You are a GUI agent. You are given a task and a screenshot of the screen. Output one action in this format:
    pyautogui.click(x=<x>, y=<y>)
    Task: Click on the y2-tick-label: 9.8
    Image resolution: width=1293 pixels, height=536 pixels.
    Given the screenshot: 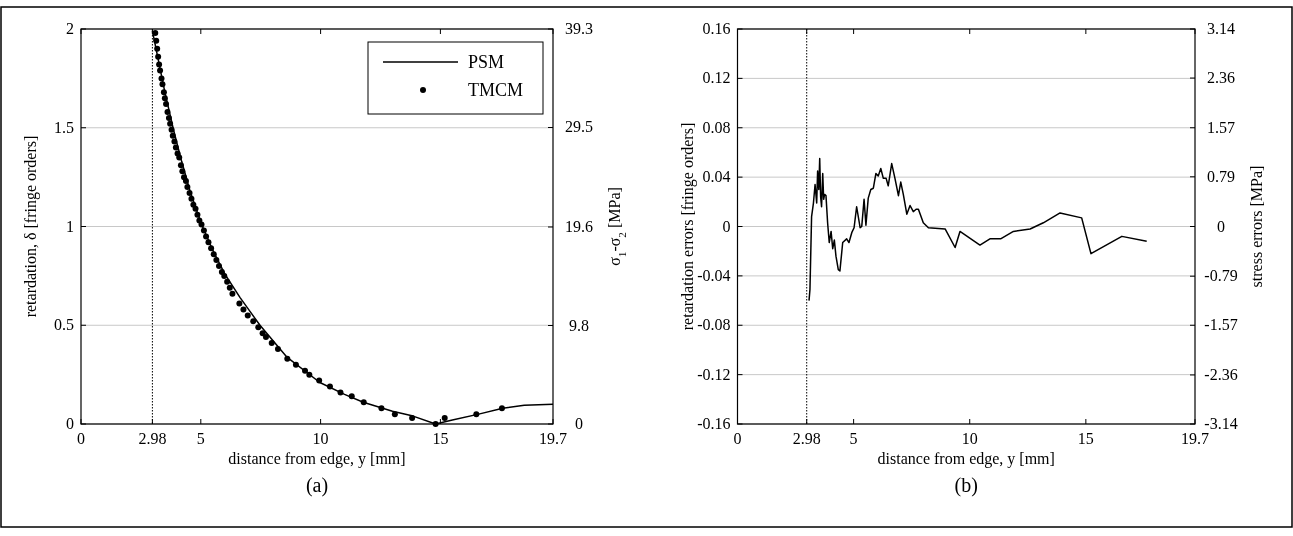 What is the action you would take?
    pyautogui.click(x=579, y=325)
    